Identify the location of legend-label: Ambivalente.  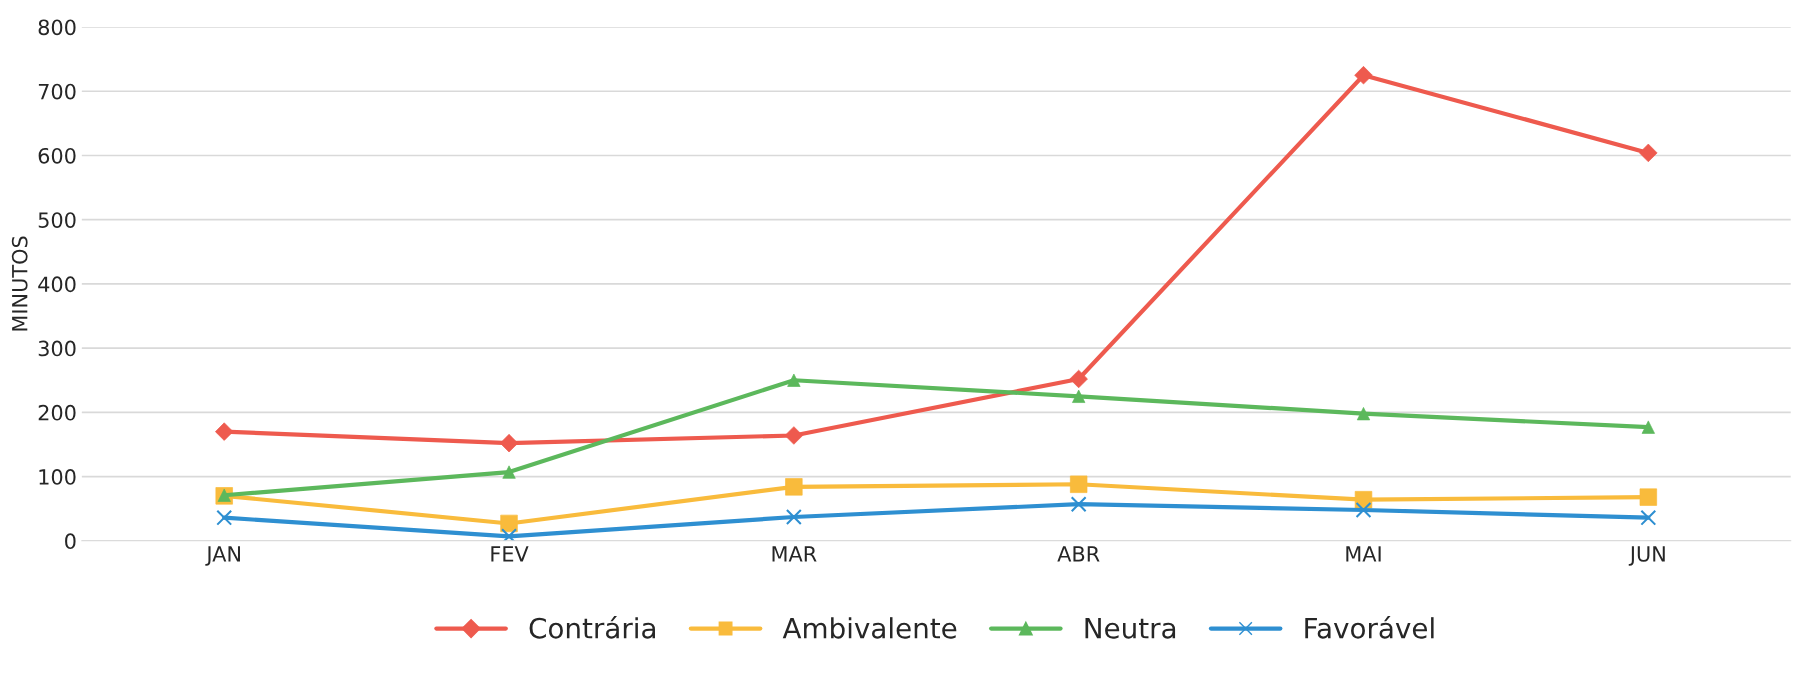
(869, 628).